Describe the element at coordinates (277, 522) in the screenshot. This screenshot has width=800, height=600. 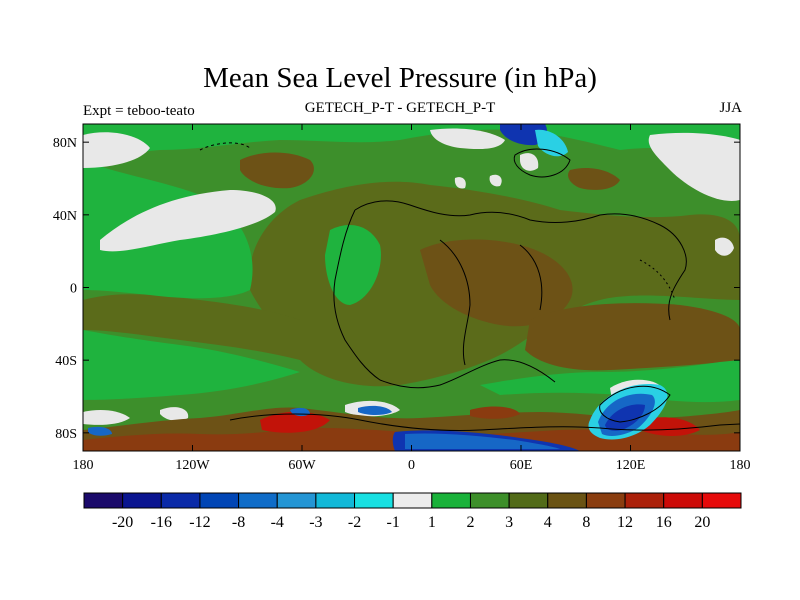
I see `colorbar-label: -4` at that location.